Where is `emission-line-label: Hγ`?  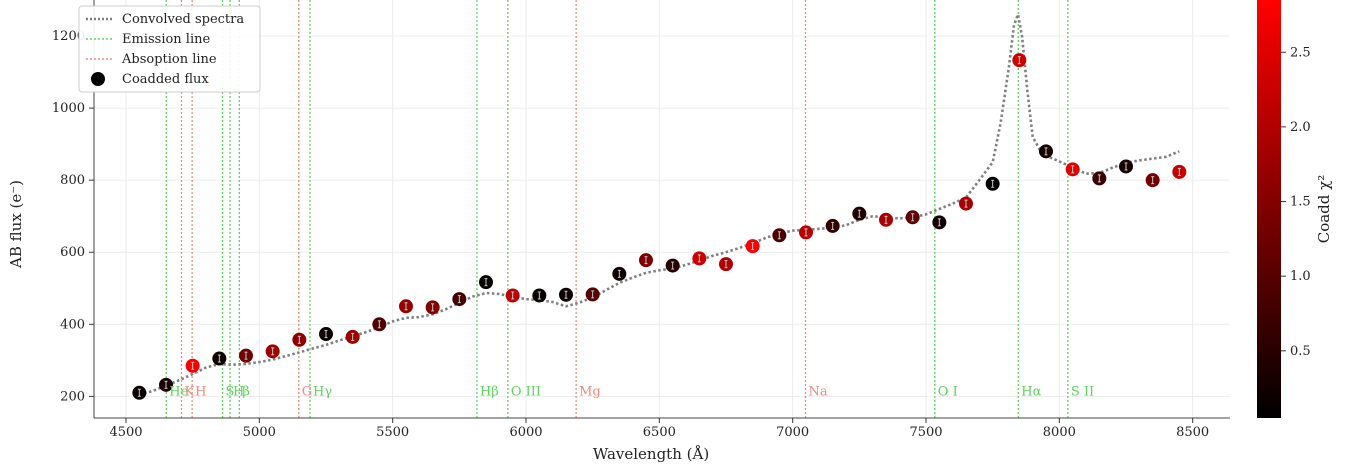 emission-line-label: Hγ is located at coordinates (322, 391).